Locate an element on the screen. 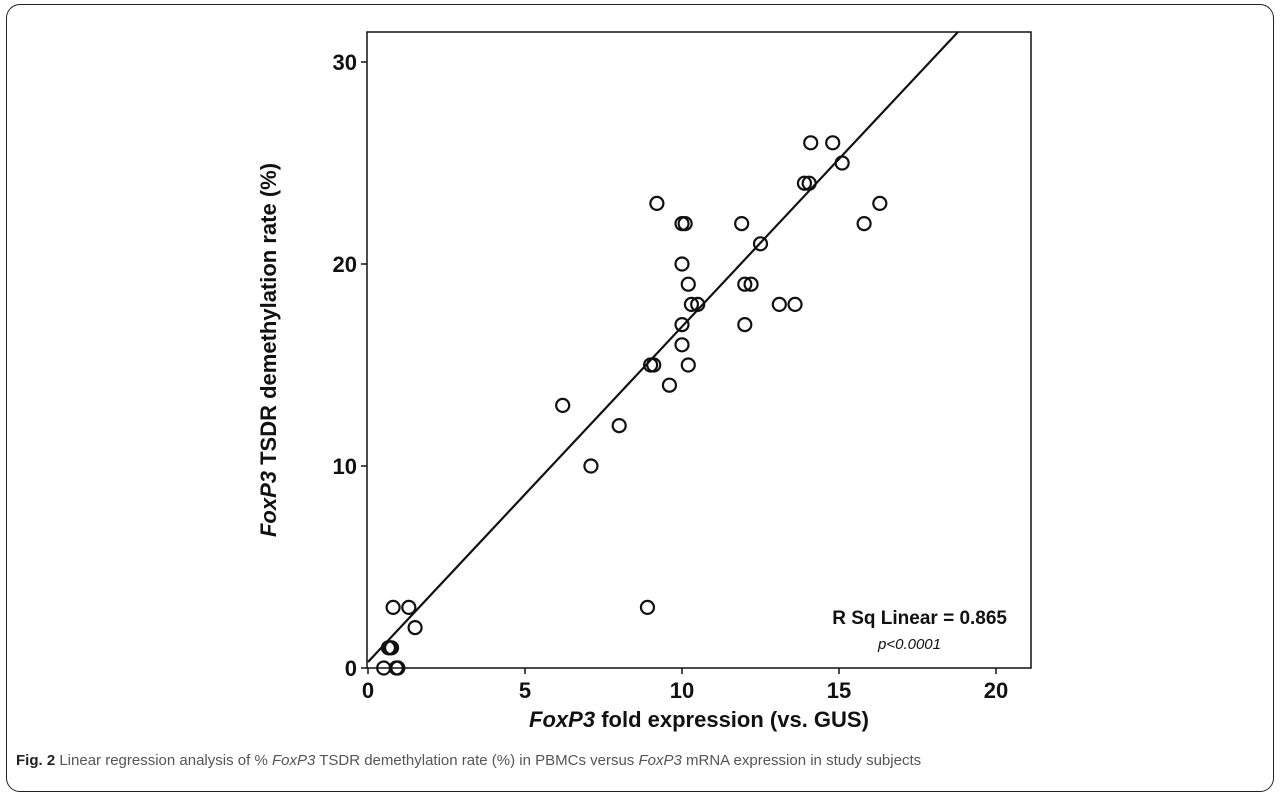 This screenshot has height=801, width=1284. x-tick-label: 20 is located at coordinates (996, 690).